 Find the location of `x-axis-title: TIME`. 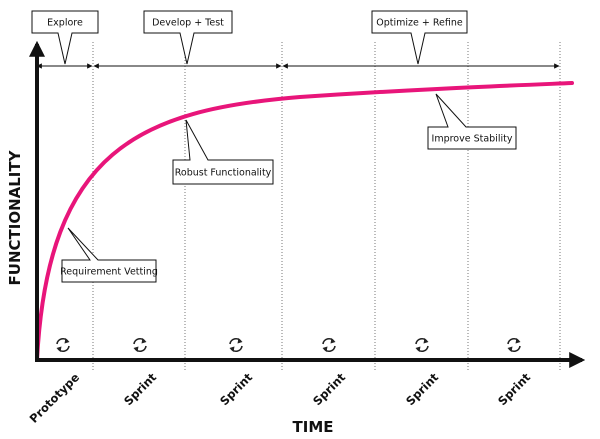

x-axis-title: TIME is located at coordinates (313, 427).